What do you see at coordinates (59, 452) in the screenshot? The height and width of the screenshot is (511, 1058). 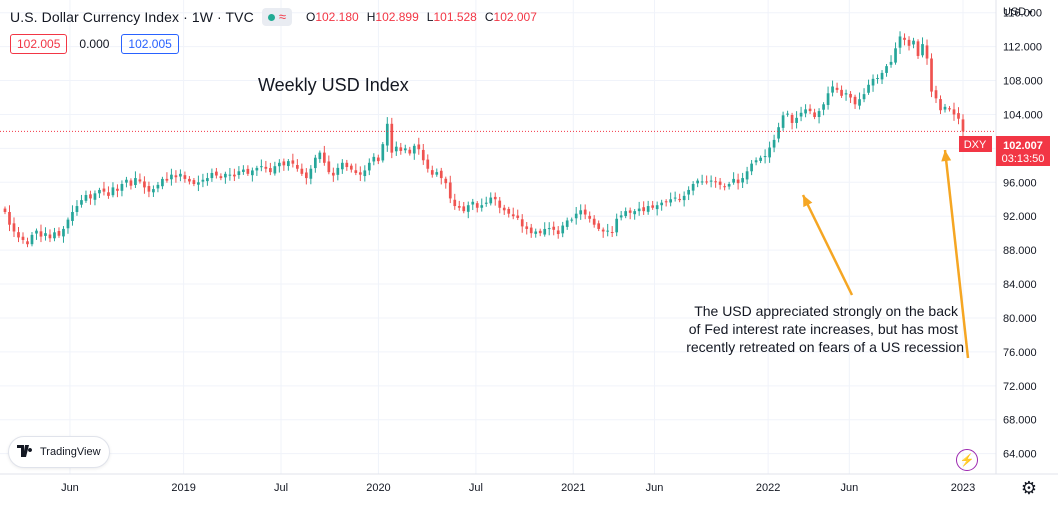 I see `tradingview-logo: TradingView` at bounding box center [59, 452].